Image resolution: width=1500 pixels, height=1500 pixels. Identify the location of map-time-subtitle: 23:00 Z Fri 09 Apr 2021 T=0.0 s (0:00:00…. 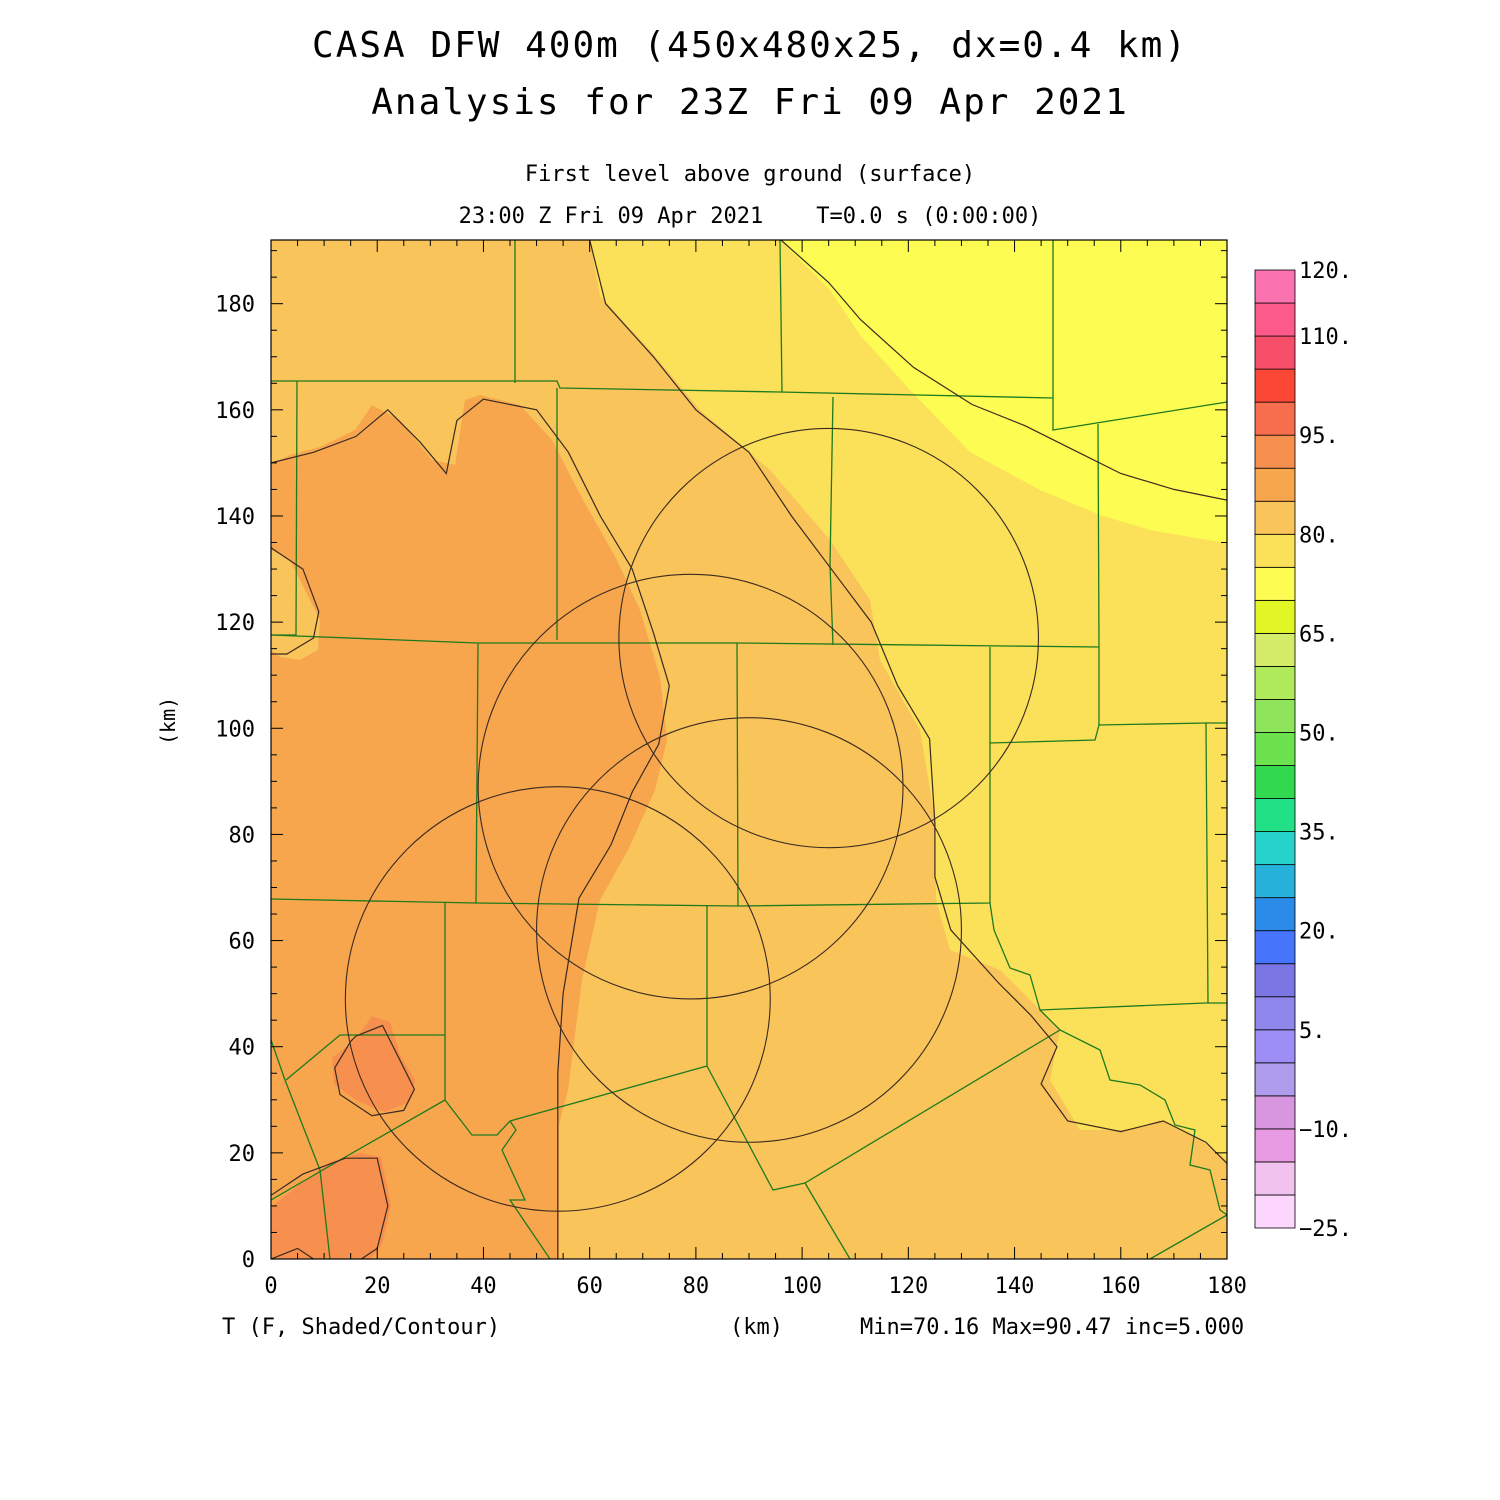
(750, 216).